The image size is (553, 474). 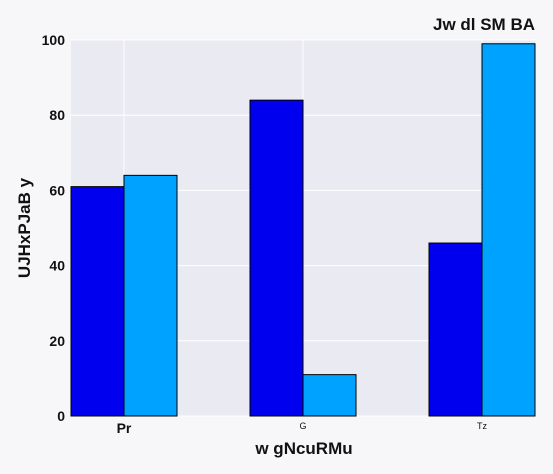 What do you see at coordinates (24, 227) in the screenshot?
I see `y-axis-label: UJHxPJaB y` at bounding box center [24, 227].